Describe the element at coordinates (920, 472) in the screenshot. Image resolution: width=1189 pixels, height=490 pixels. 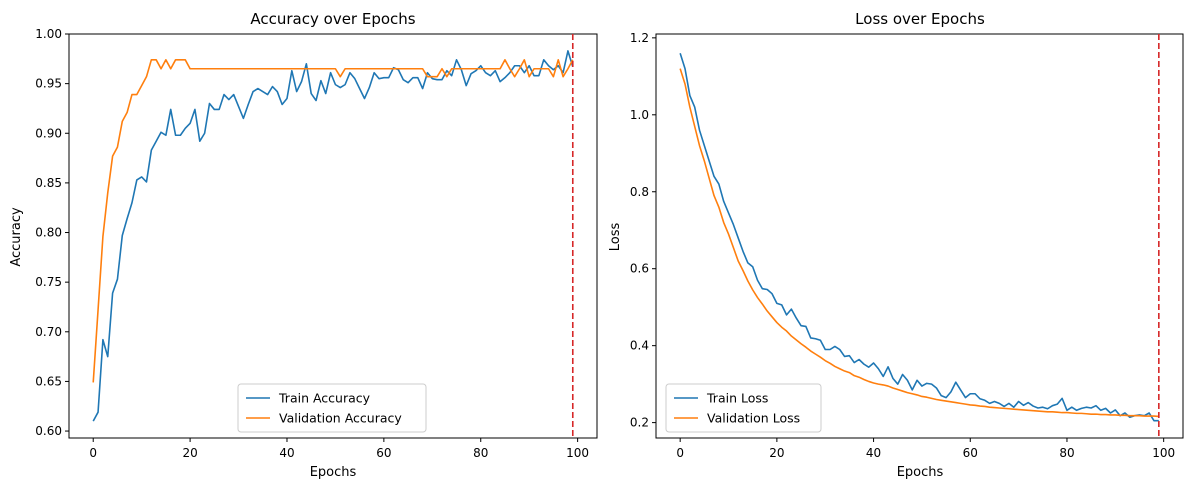
I see `loss-x-axis-label: Epochs` at that location.